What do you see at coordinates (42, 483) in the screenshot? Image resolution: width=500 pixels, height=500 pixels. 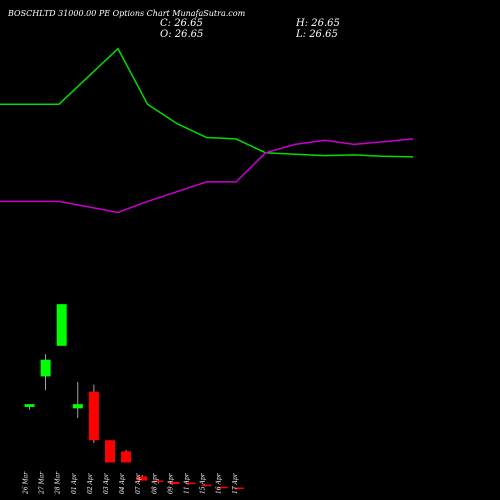 I see `x-tick-label: 27 Mar` at bounding box center [42, 483].